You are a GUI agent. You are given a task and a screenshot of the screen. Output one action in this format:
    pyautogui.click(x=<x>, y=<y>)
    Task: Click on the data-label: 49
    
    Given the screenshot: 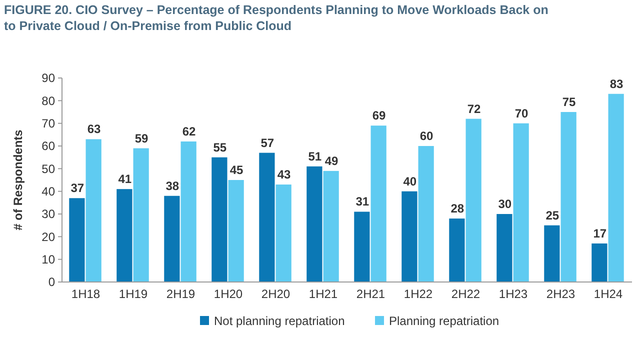 What is the action you would take?
    pyautogui.click(x=331, y=161)
    